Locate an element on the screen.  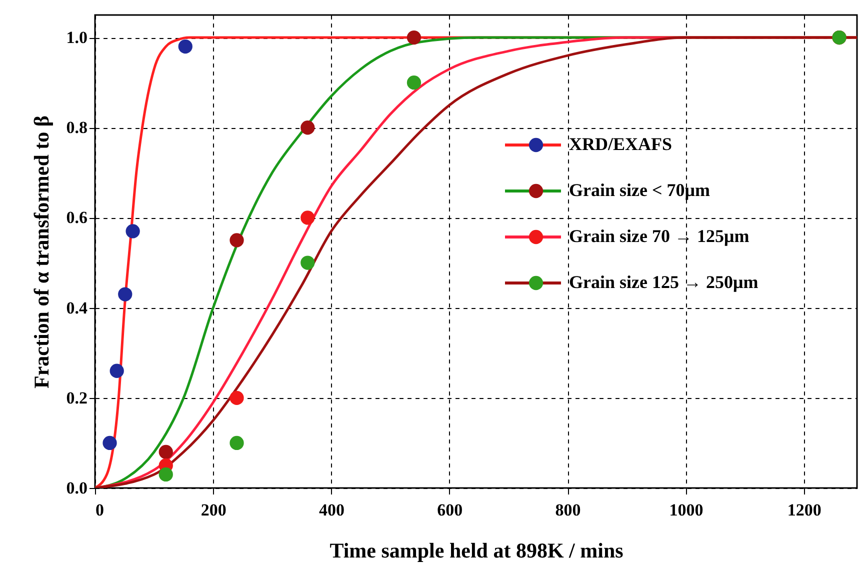
y-tick-label: 0.4 is located at coordinates (77, 308).